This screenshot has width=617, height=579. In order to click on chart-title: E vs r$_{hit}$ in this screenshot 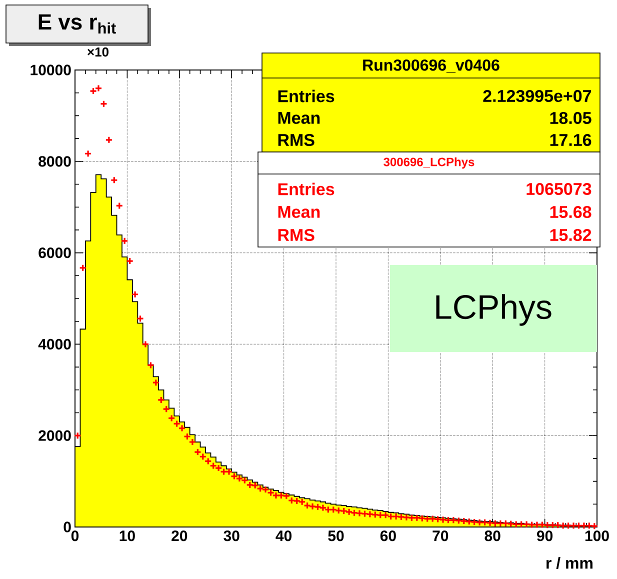, I will do `click(77, 24)`.